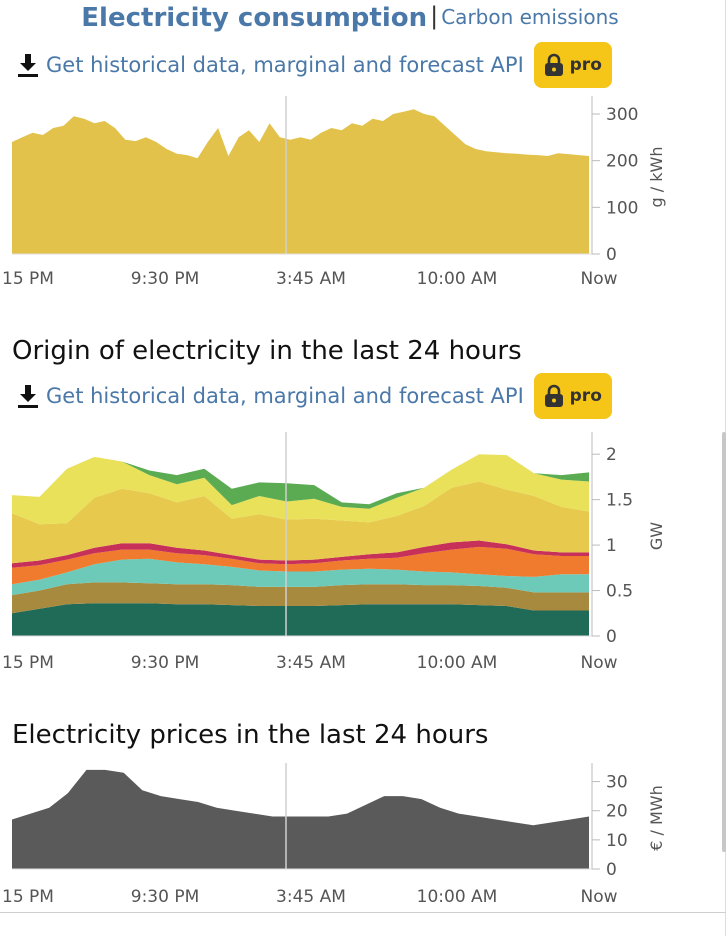 The height and width of the screenshot is (936, 726). What do you see at coordinates (254, 18) in the screenshot?
I see `tab-electricity-consumption: Electricity consumption` at bounding box center [254, 18].